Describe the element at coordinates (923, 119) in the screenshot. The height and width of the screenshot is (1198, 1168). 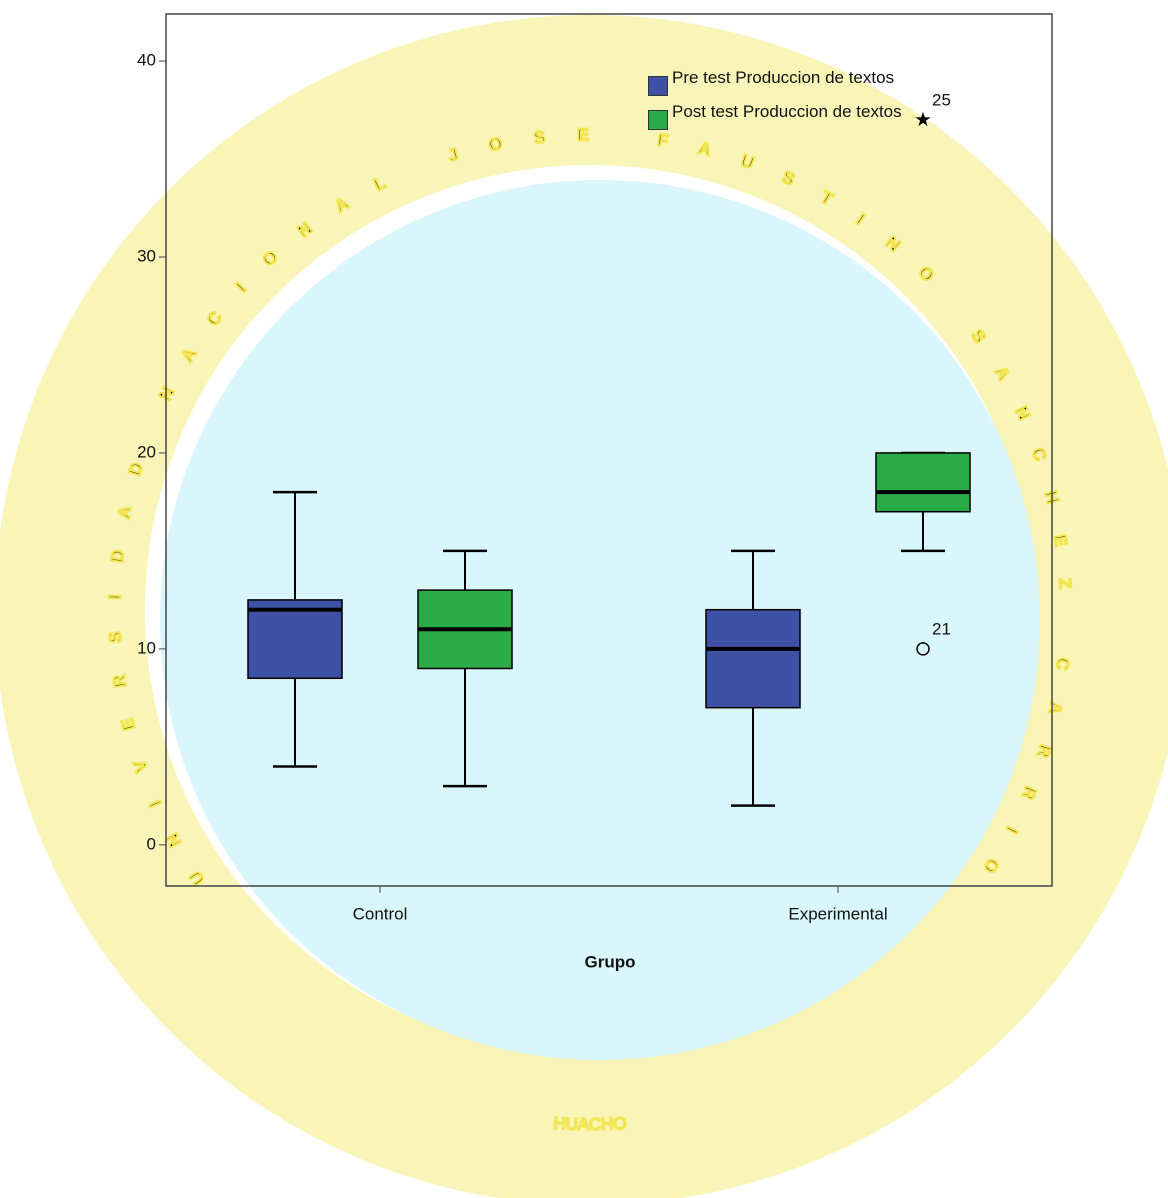
I see `extreme-outlier` at that location.